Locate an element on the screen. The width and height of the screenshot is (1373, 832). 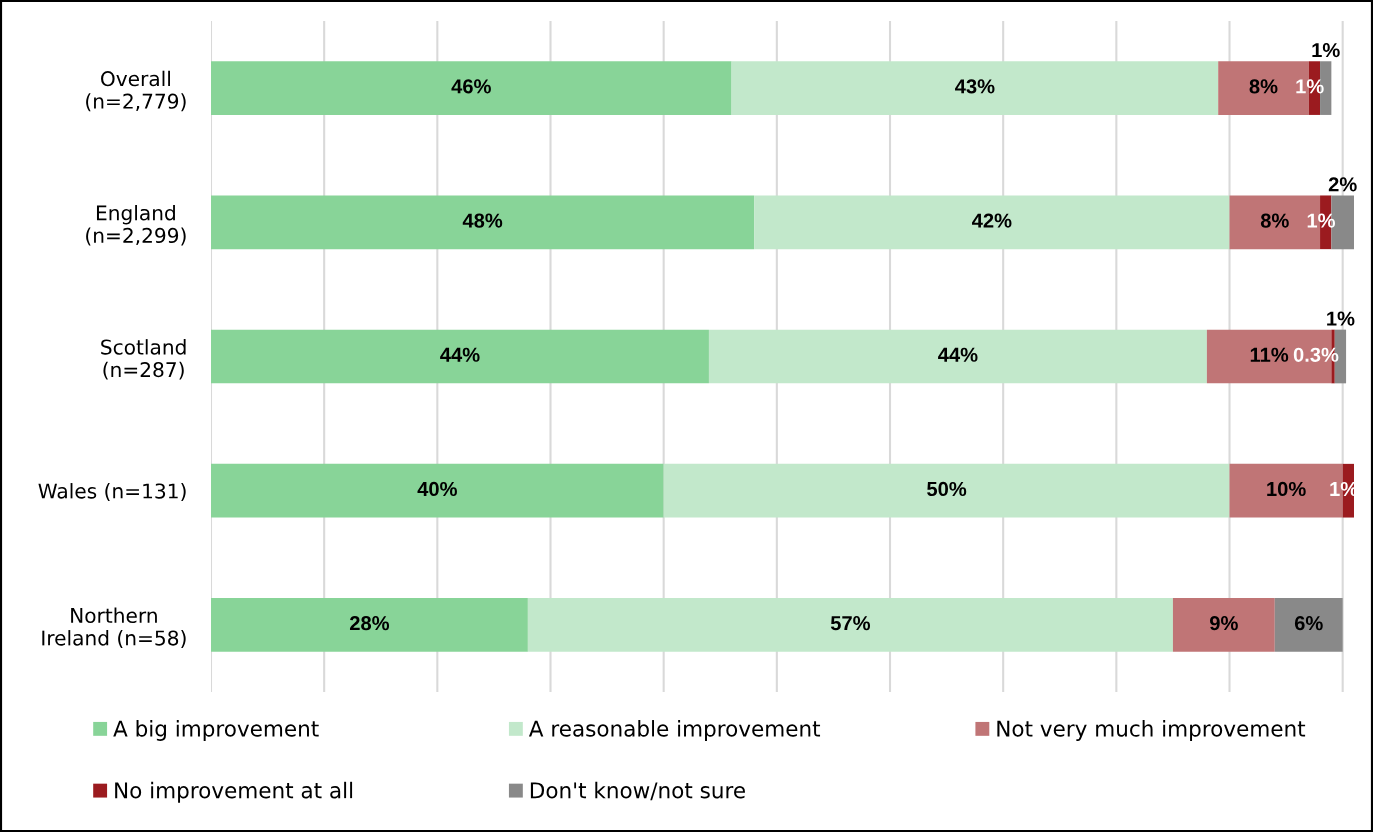
data-label: 11% is located at coordinates (1269, 354).